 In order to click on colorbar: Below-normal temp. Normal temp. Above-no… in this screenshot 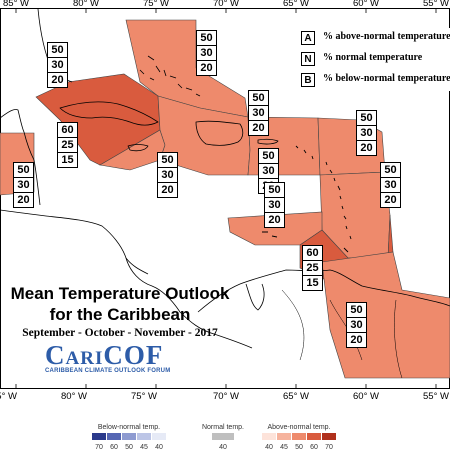, I will do `click(214, 437)`.